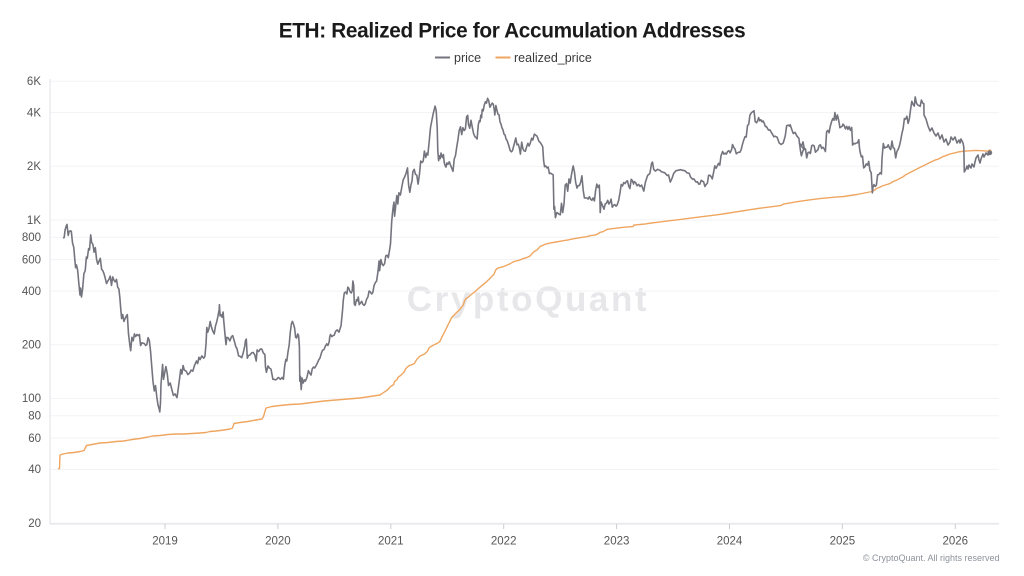  What do you see at coordinates (34, 524) in the screenshot?
I see `svg-text: 20` at bounding box center [34, 524].